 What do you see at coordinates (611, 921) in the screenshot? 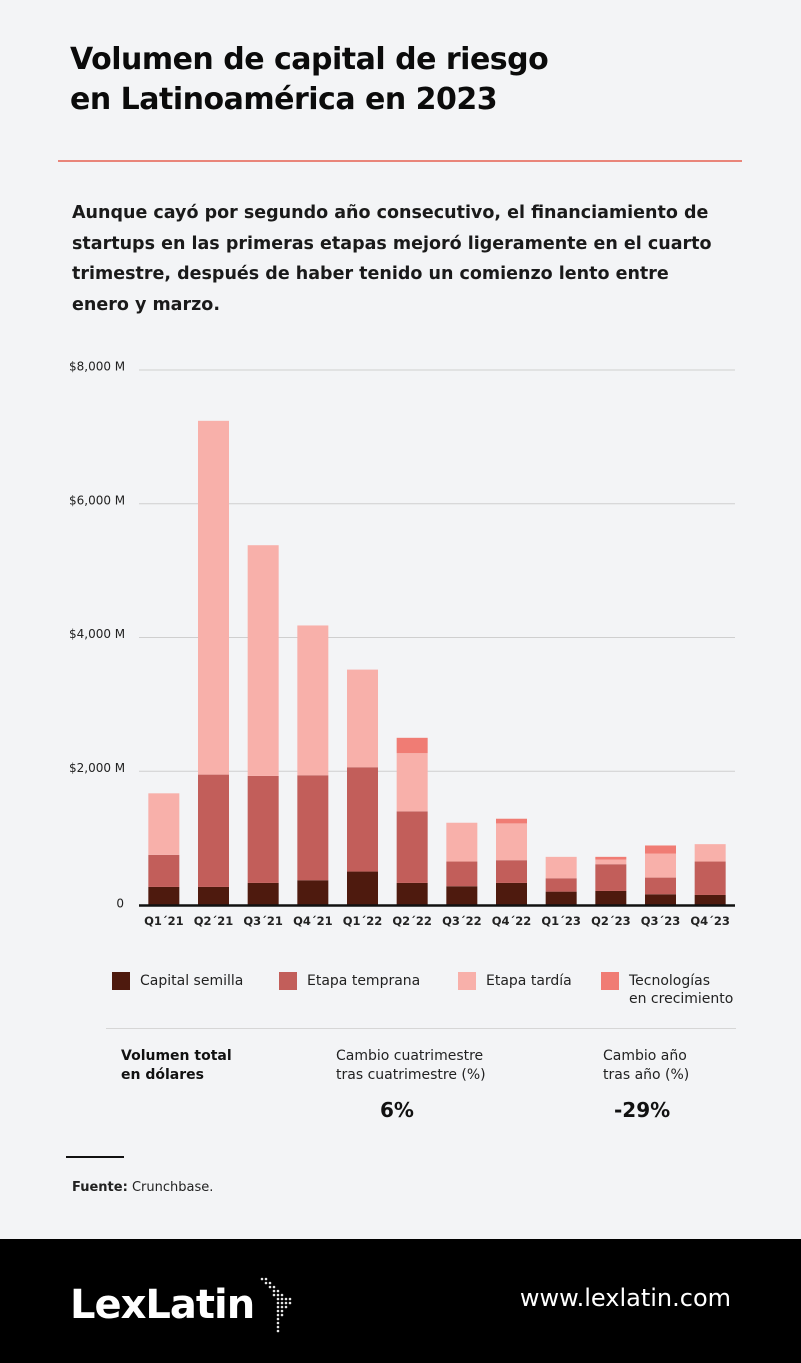
I see `x-tick-label: Q2´23` at bounding box center [611, 921].